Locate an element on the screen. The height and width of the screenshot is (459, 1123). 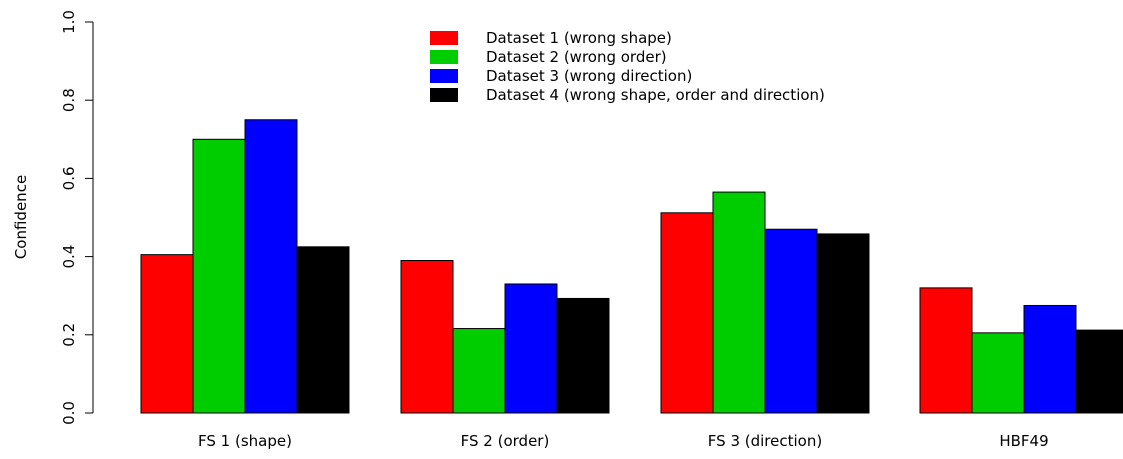
y-axis: 0.0 0.2 0.4 0.6 0.8 1.0 is located at coordinates (77, 217).